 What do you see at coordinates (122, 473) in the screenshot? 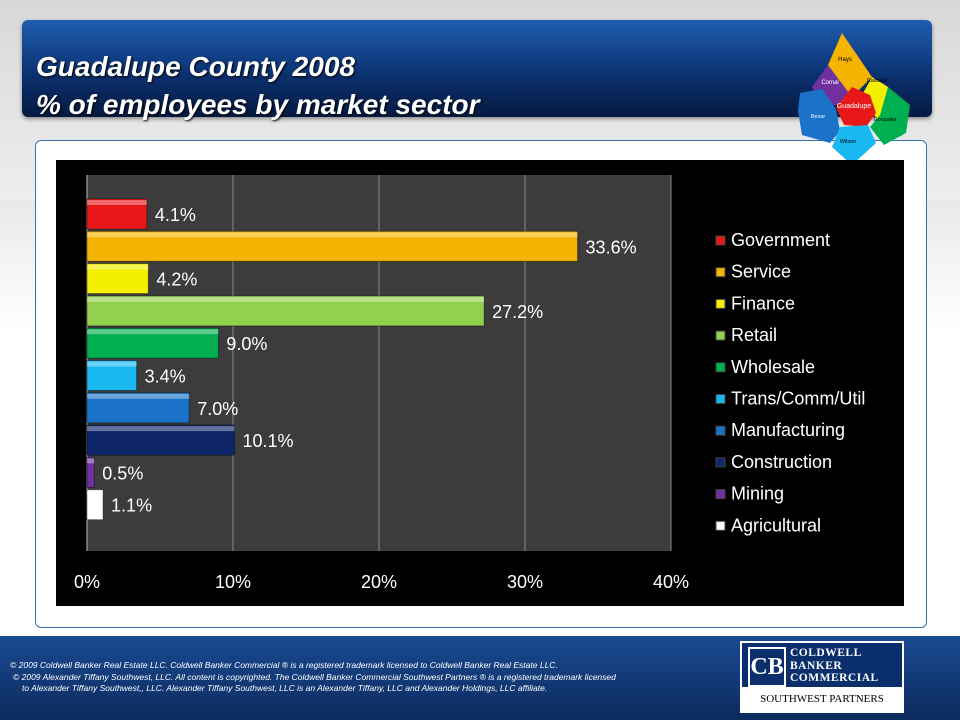
I see `data-label: 0.5%` at bounding box center [122, 473].